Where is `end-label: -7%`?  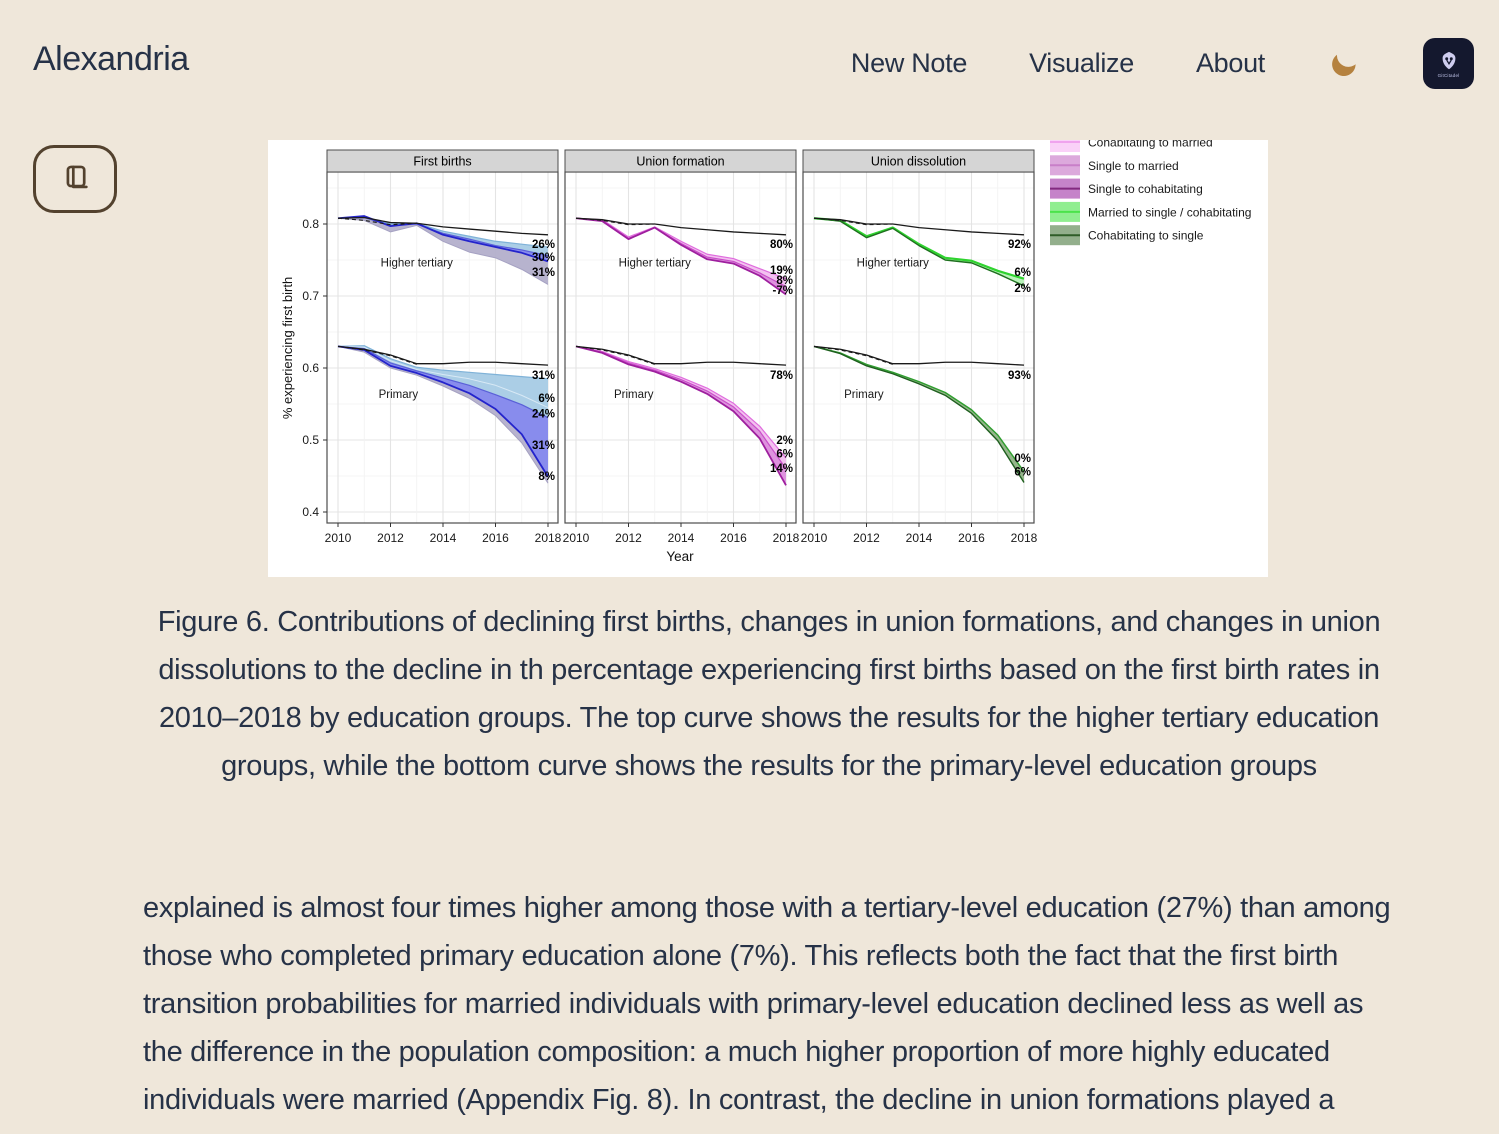 end-label: -7% is located at coordinates (783, 291).